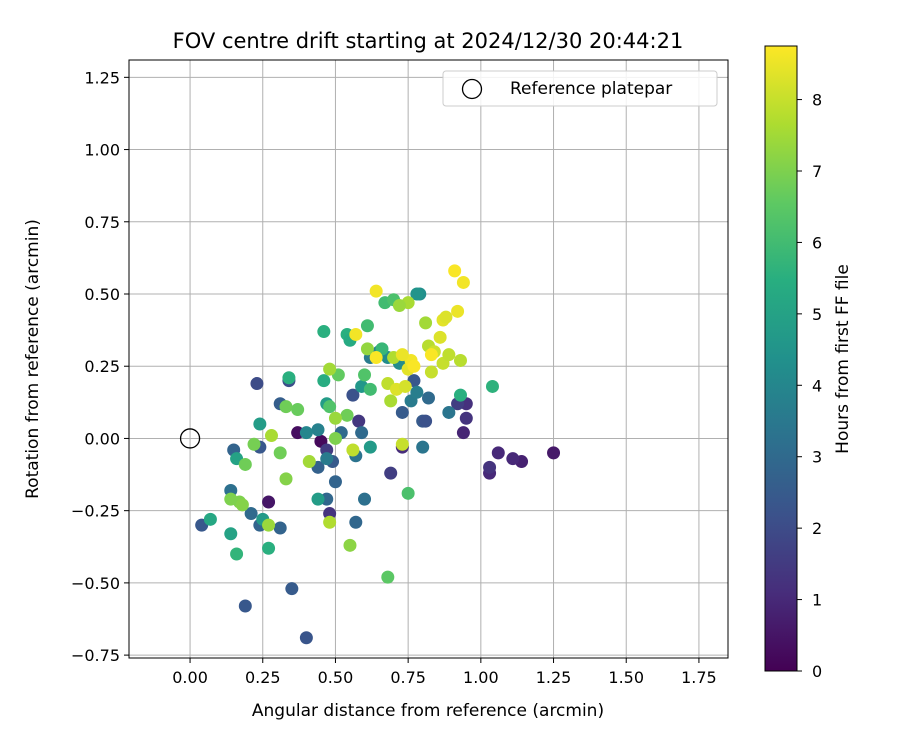 Image resolution: width=900 pixels, height=750 pixels. I want to click on y-axis-label: Rotation from reference (arcmin), so click(33, 359).